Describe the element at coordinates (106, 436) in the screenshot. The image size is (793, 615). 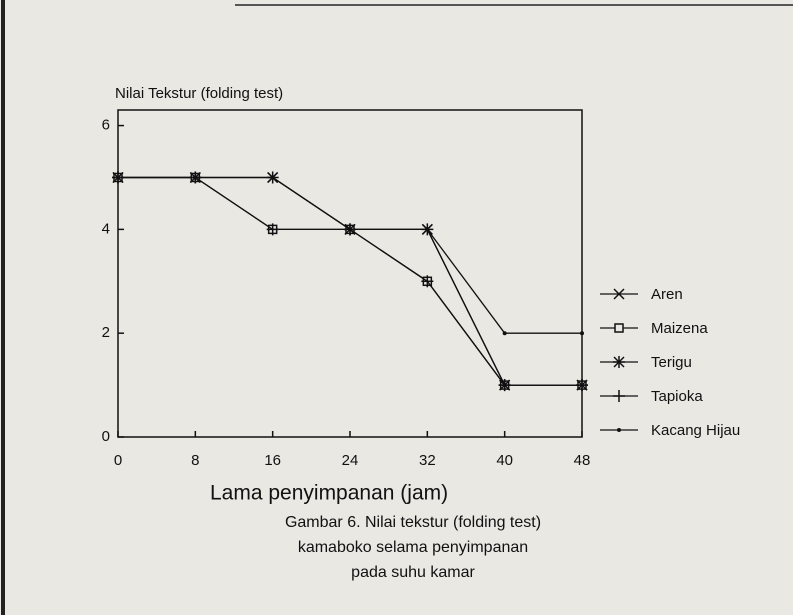
I see `y-tick-label: 0` at that location.